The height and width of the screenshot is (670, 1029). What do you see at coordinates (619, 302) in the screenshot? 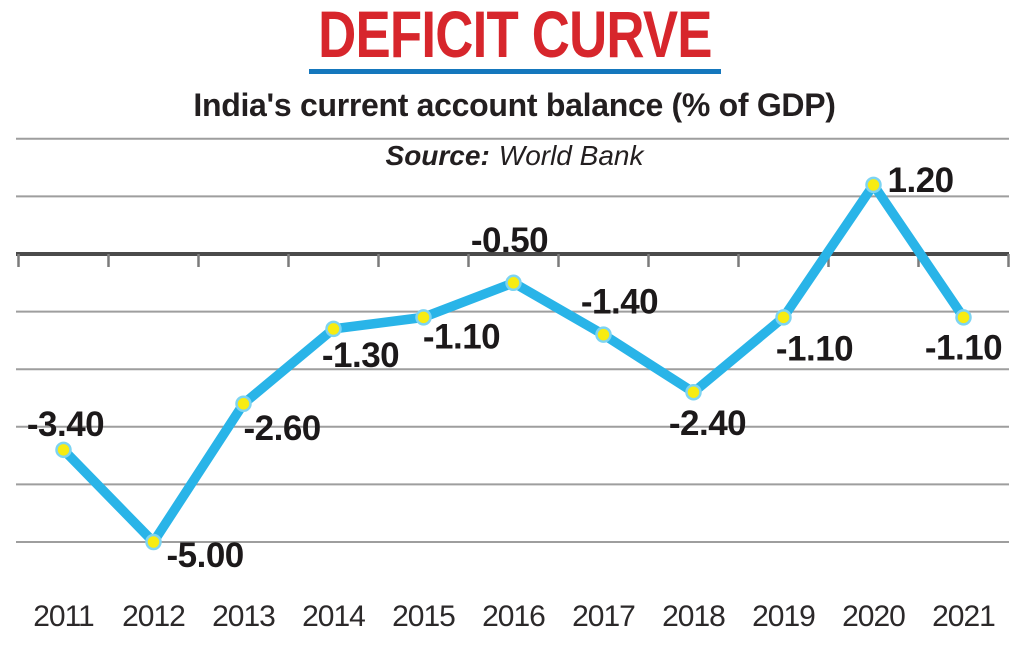
I see `data-point-label: -1.40` at bounding box center [619, 302].